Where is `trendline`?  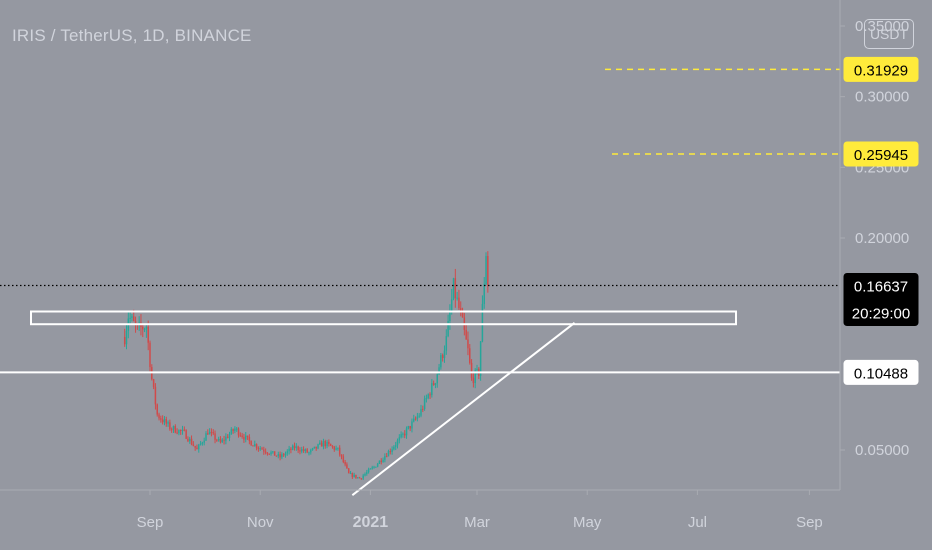 trendline is located at coordinates (463, 409).